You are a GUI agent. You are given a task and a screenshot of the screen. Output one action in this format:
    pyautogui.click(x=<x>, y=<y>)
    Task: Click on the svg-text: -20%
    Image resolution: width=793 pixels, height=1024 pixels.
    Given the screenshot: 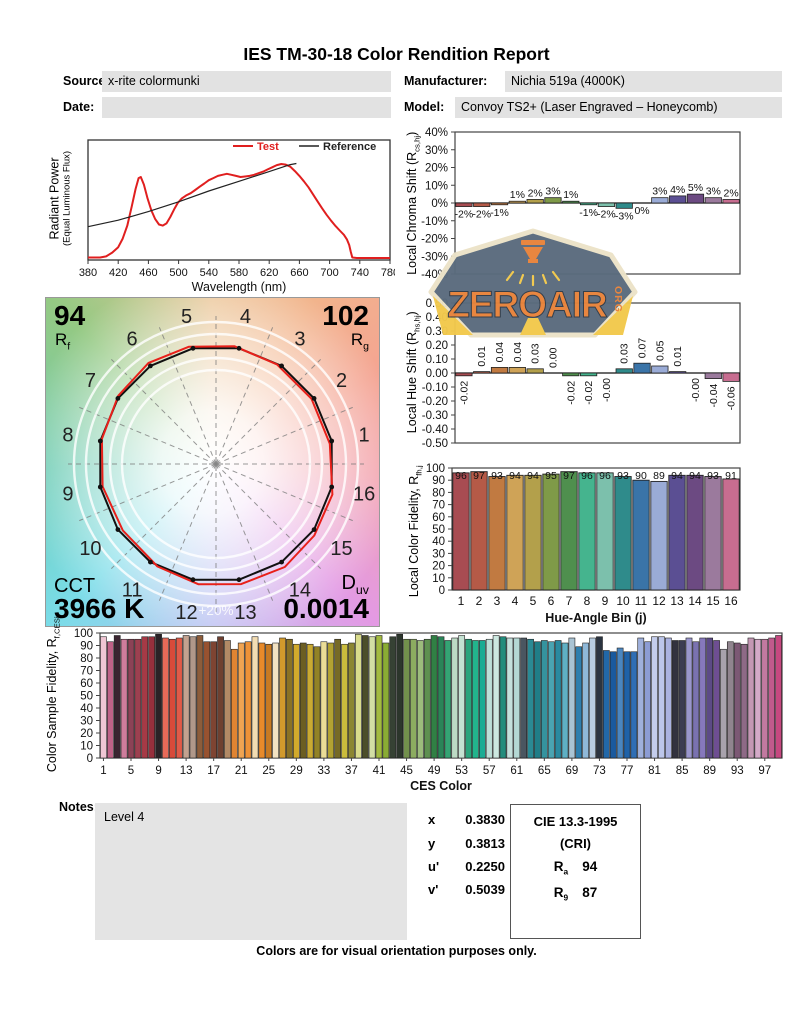 What is the action you would take?
    pyautogui.click(x=434, y=240)
    